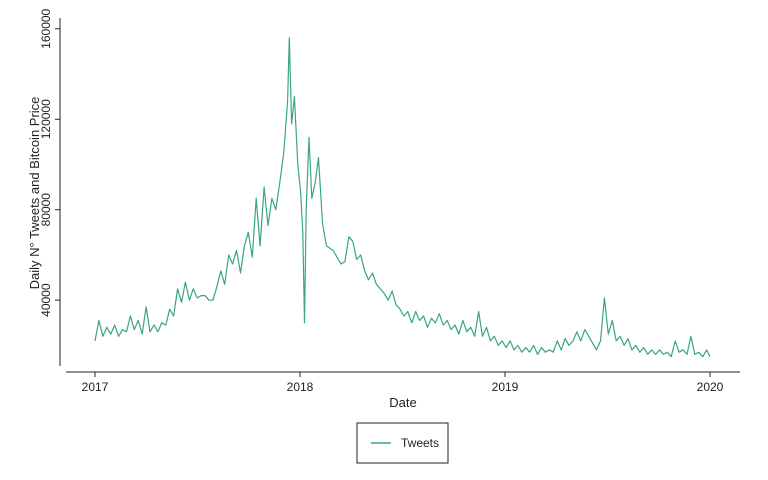 This screenshot has width=768, height=480. What do you see at coordinates (34, 193) in the screenshot?
I see `y-axis-title: Daily N° Tweets and Bitcoin Price` at bounding box center [34, 193].